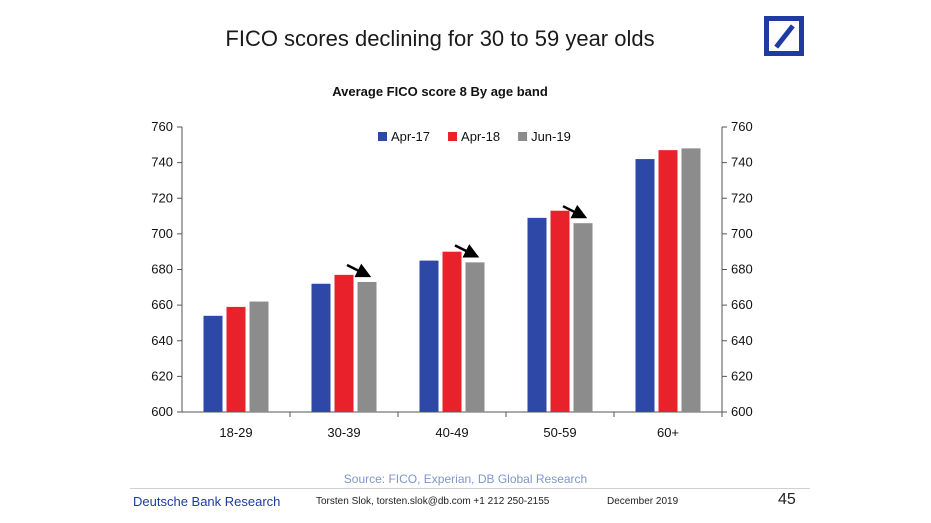 This screenshot has width=931, height=523. Describe the element at coordinates (559, 432) in the screenshot. I see `x-tick-label: 50-59` at that location.